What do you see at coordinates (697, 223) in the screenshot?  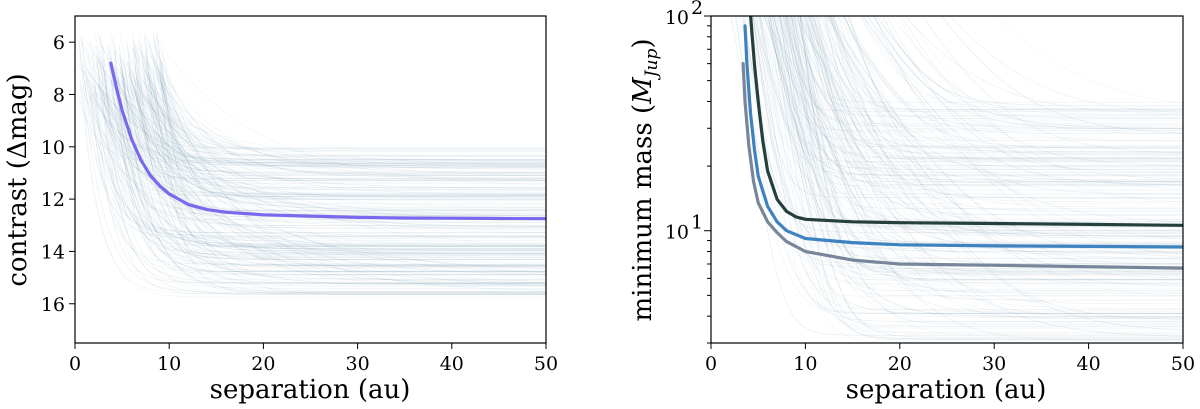 I see `mass-y-tick-exponent: 1` at bounding box center [697, 223].